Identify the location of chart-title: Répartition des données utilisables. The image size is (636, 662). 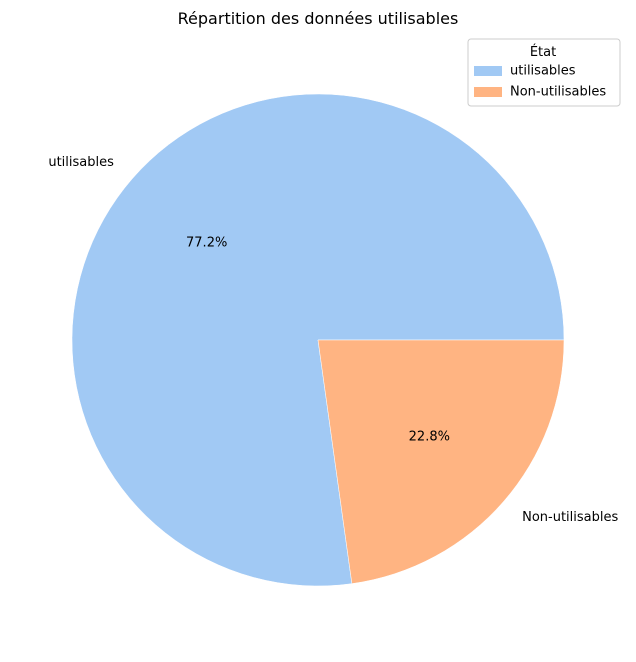
(318, 18).